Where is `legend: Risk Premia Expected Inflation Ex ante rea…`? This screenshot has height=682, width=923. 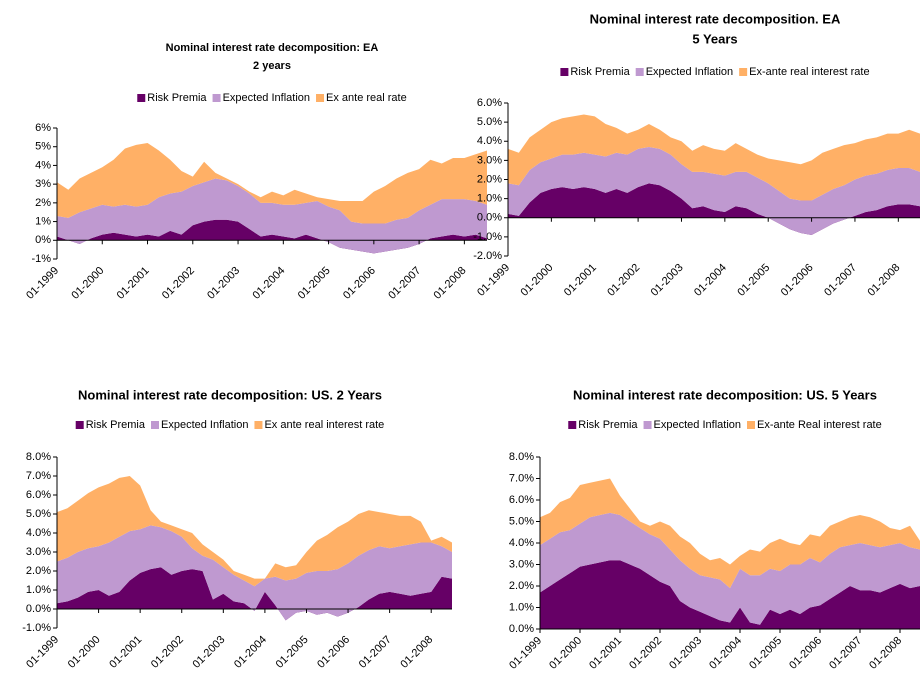
legend: Risk Premia Expected Inflation Ex ante rea… is located at coordinates (229, 425).